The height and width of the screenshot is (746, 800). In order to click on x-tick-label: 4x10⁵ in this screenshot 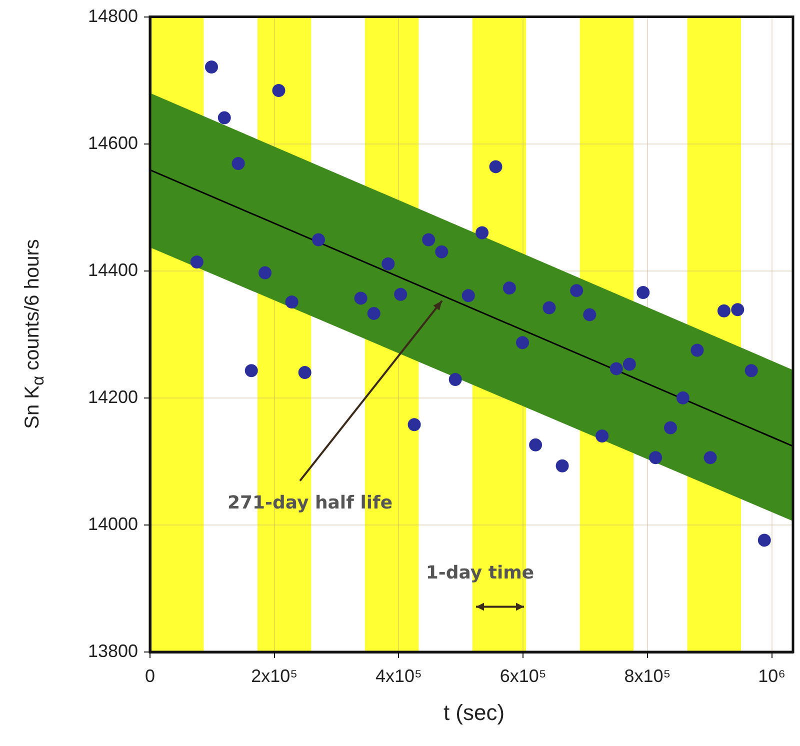, I will do `click(398, 676)`.